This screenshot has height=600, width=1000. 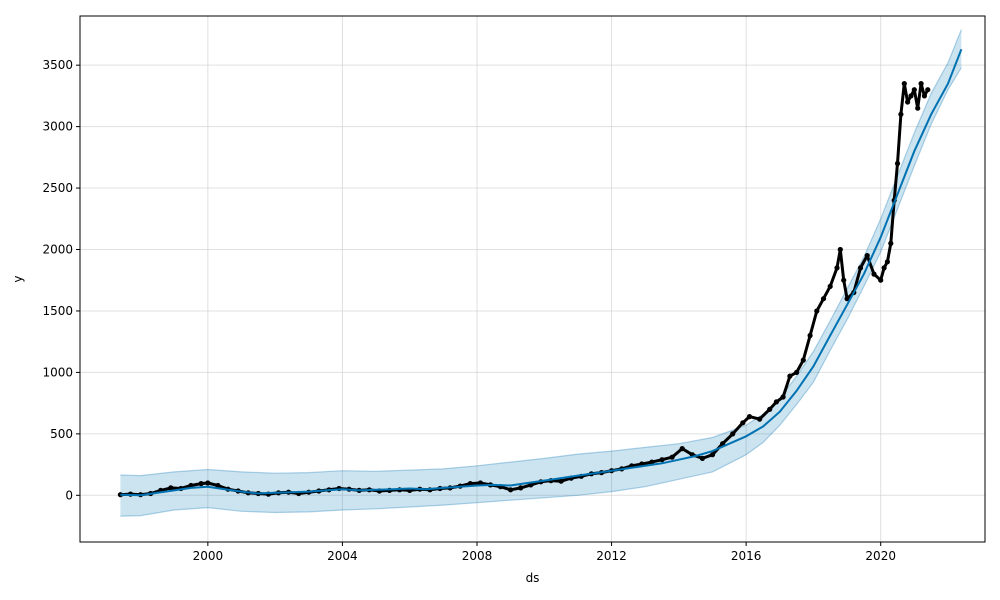 I want to click on y-tick-label: 2000, so click(x=57, y=250).